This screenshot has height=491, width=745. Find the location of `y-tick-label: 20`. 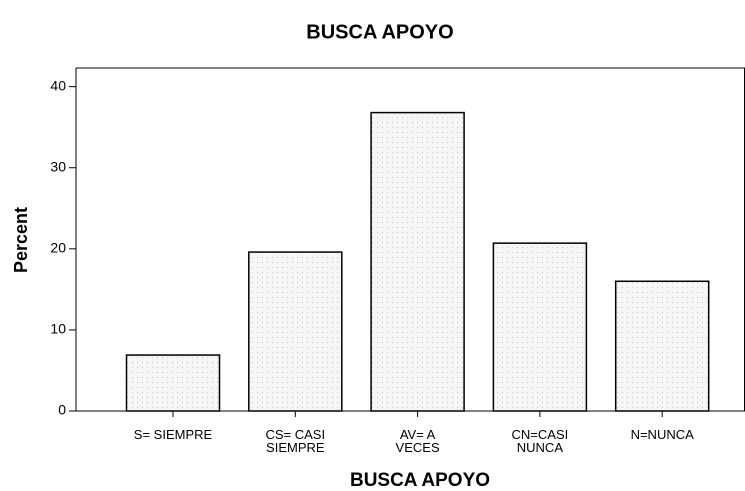

y-tick-label: 20 is located at coordinates (58, 248).